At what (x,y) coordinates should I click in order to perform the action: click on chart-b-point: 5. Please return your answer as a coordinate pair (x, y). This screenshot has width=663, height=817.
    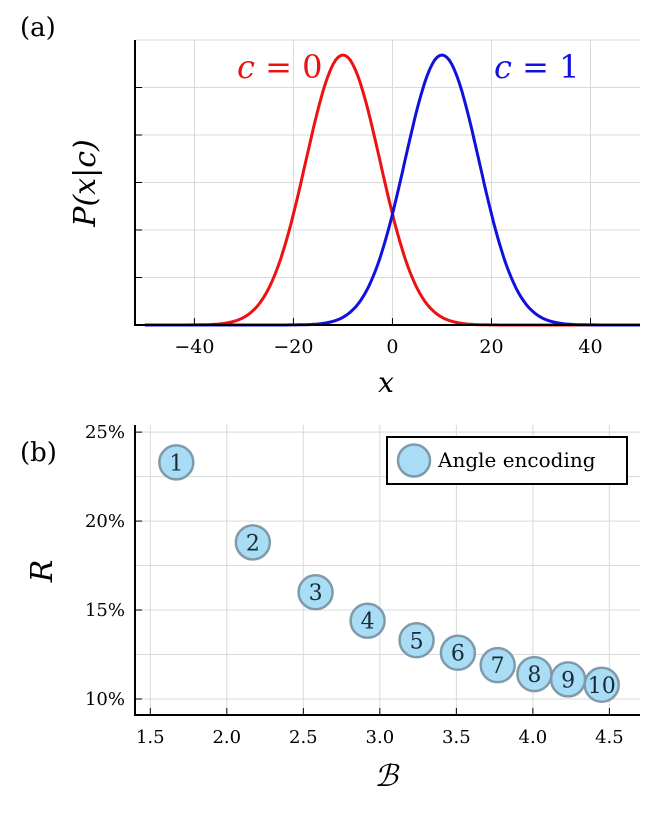
    Looking at the image, I should click on (416, 640).